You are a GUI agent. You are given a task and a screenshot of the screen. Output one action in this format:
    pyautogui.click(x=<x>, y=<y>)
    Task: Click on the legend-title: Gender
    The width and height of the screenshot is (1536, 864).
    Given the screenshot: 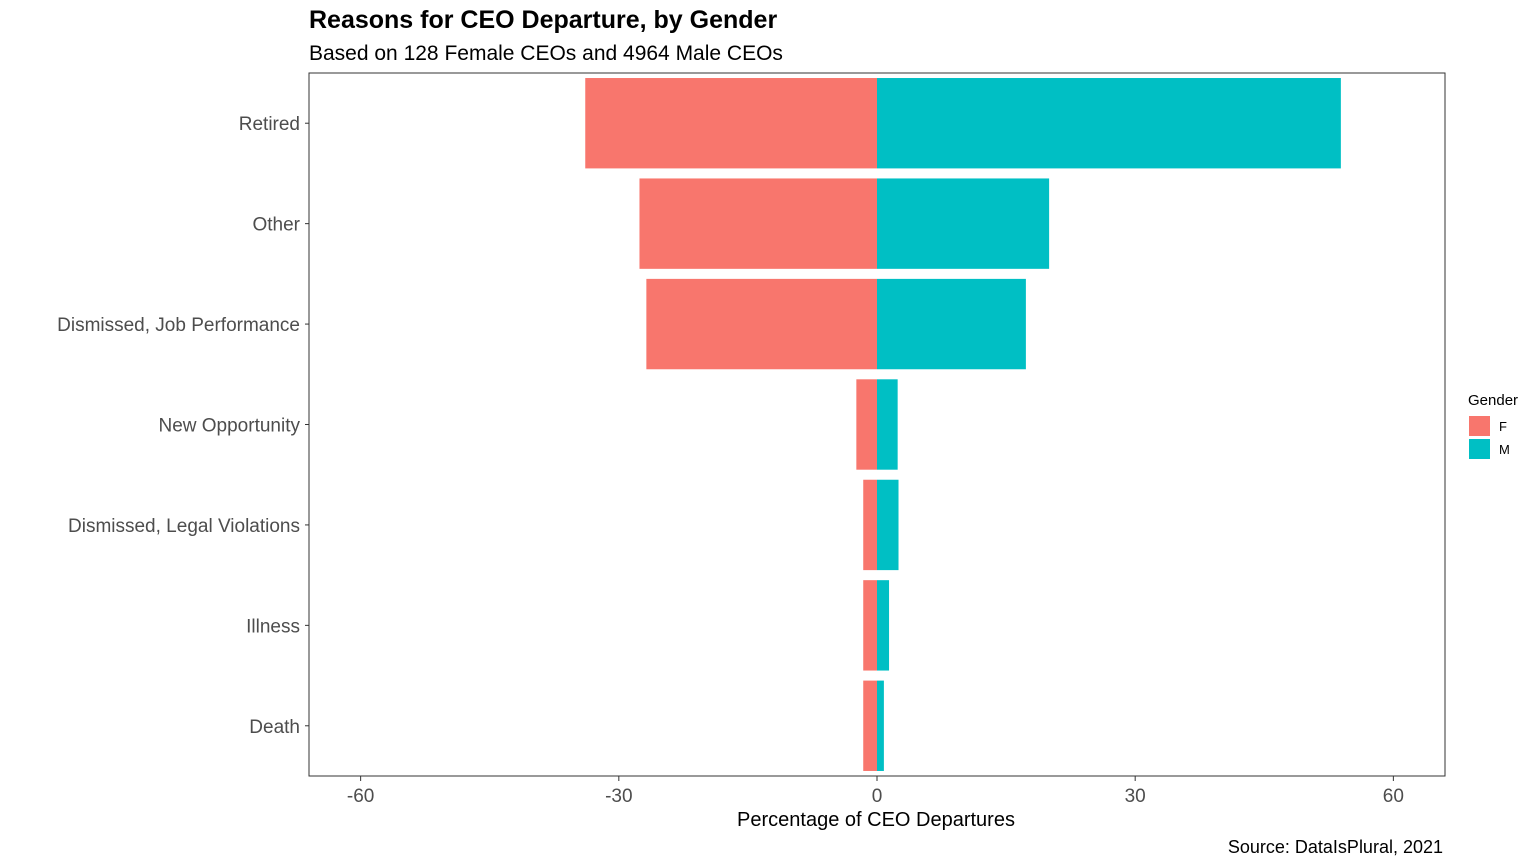 What is the action you would take?
    pyautogui.click(x=1493, y=400)
    